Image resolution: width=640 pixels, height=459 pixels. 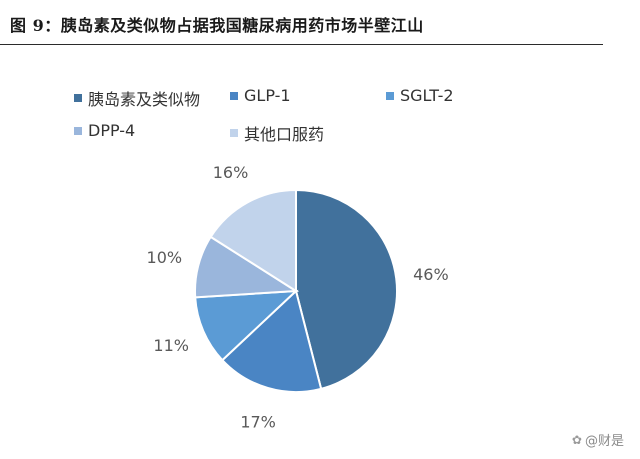 I want to click on chart-legend: 胰岛素及类似物 GLP-1 SGLT-2 DPP-4 其他口服药, so click(x=294, y=116).